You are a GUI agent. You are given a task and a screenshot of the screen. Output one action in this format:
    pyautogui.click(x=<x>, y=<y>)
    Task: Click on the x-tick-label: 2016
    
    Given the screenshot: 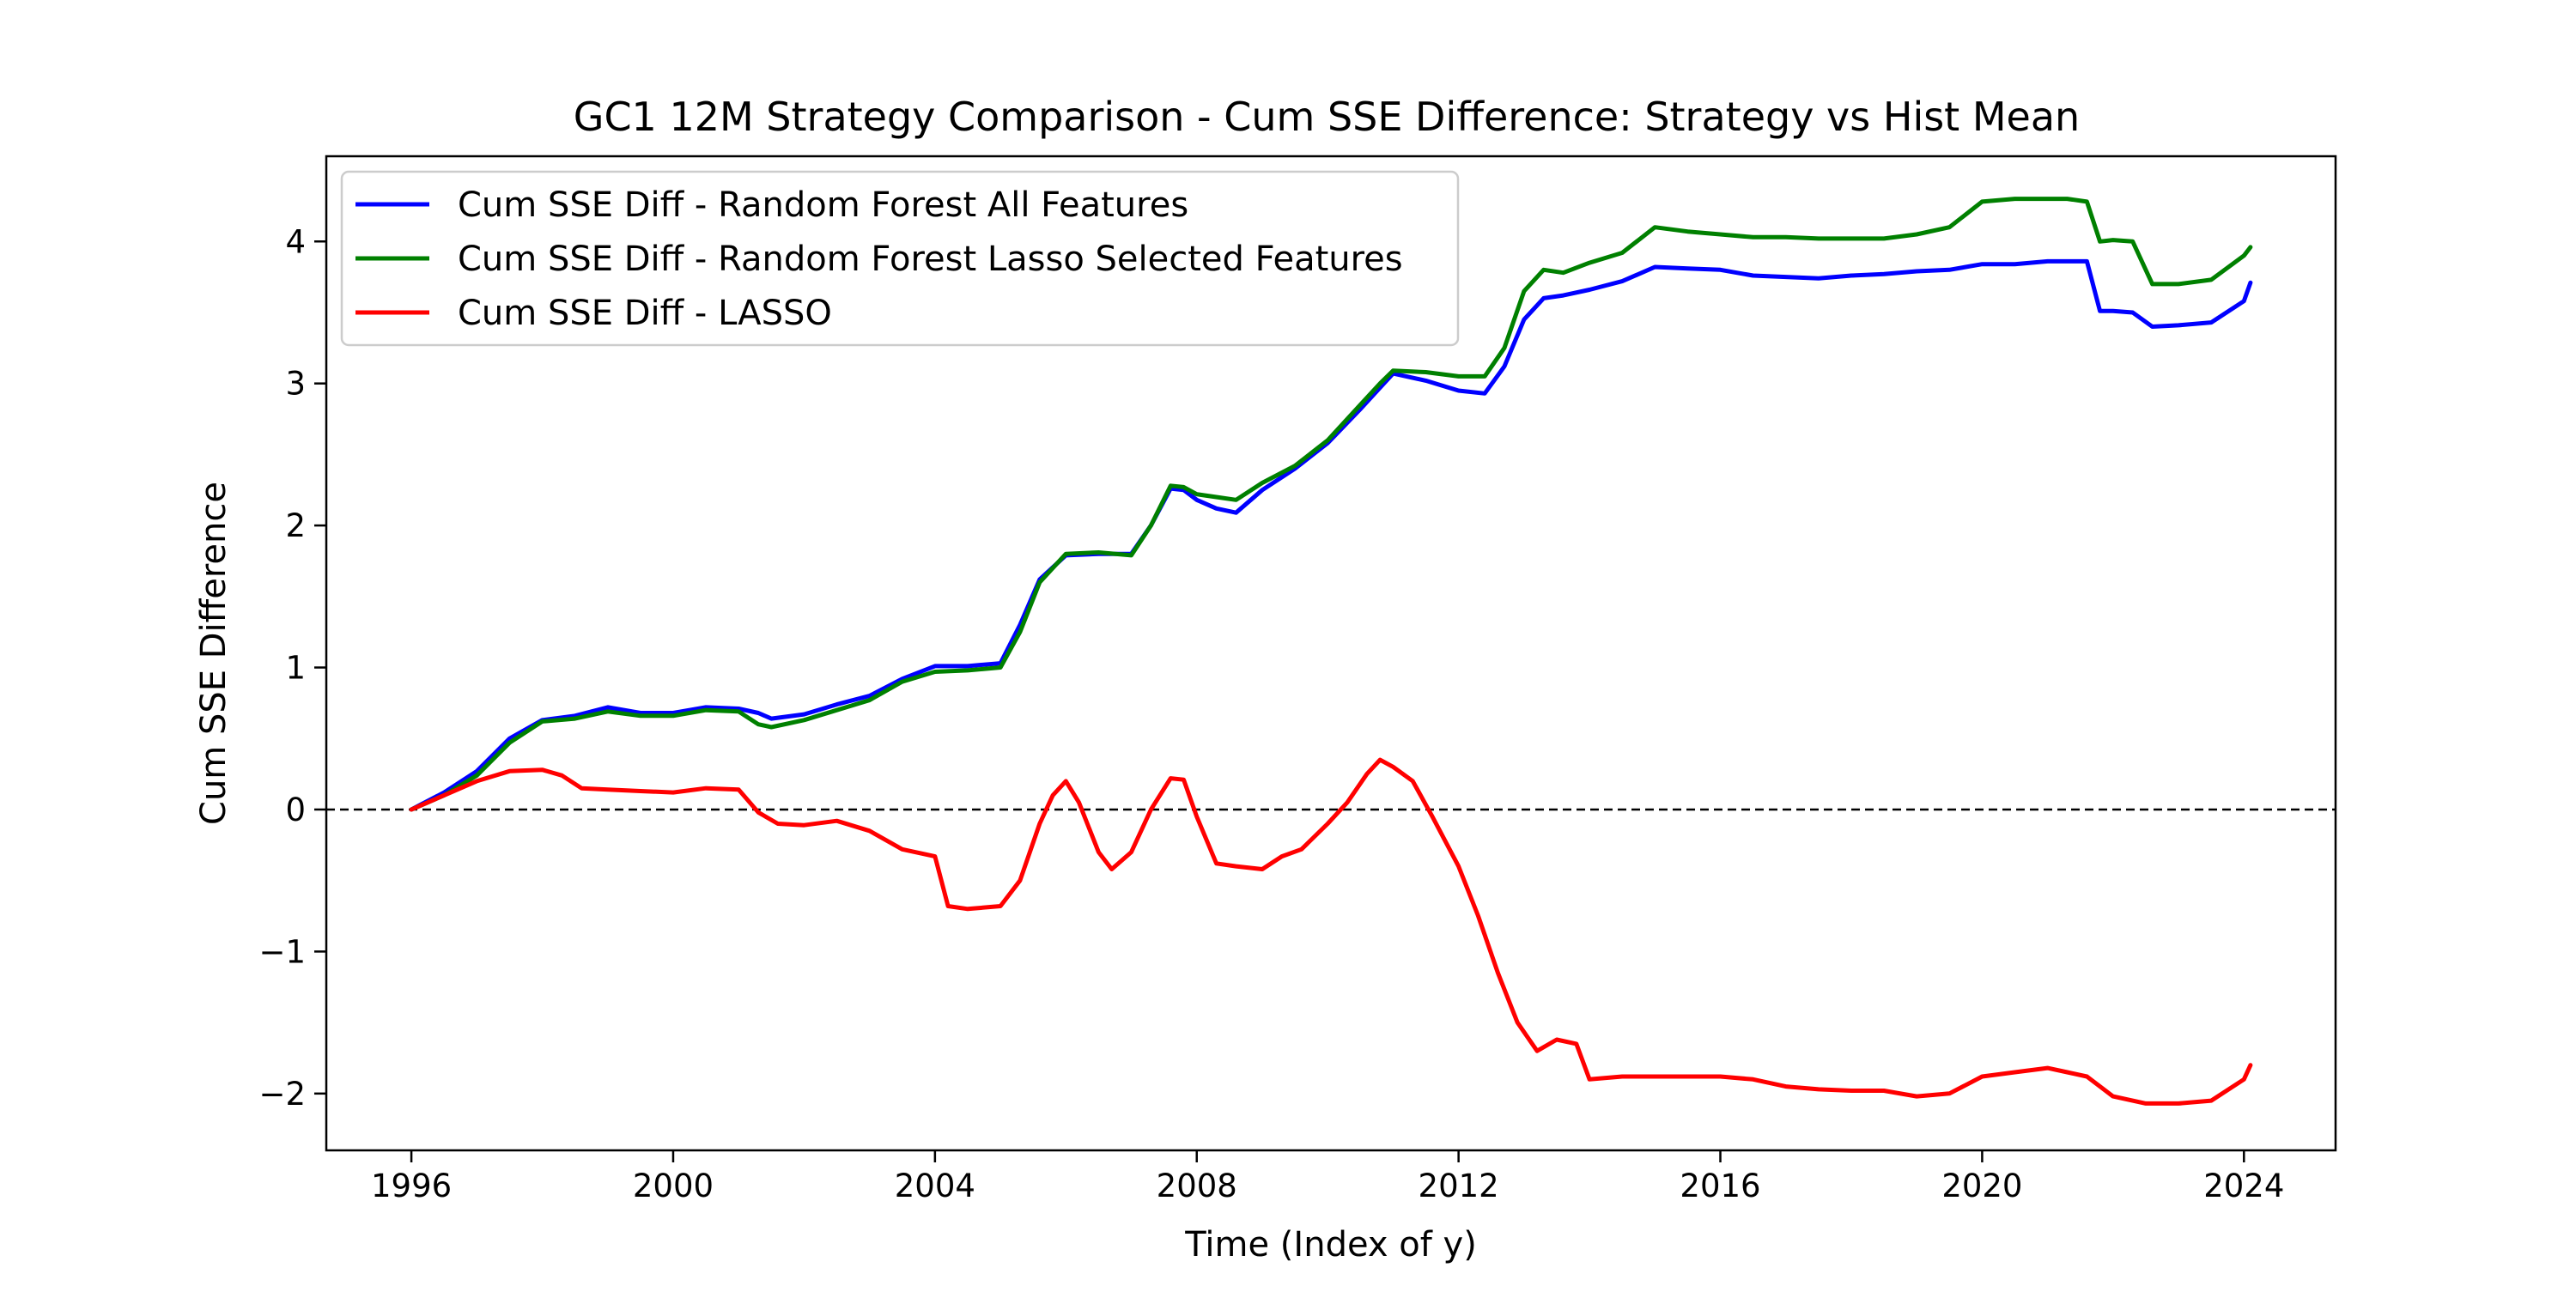 What is the action you would take?
    pyautogui.click(x=1720, y=1186)
    